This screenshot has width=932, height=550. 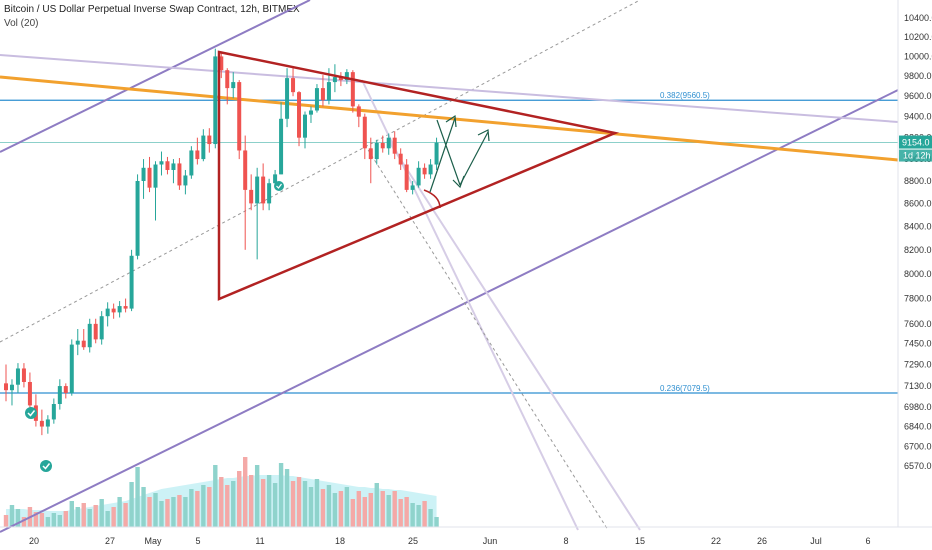 I want to click on price-tick-label: 7130.0, so click(x=918, y=386).